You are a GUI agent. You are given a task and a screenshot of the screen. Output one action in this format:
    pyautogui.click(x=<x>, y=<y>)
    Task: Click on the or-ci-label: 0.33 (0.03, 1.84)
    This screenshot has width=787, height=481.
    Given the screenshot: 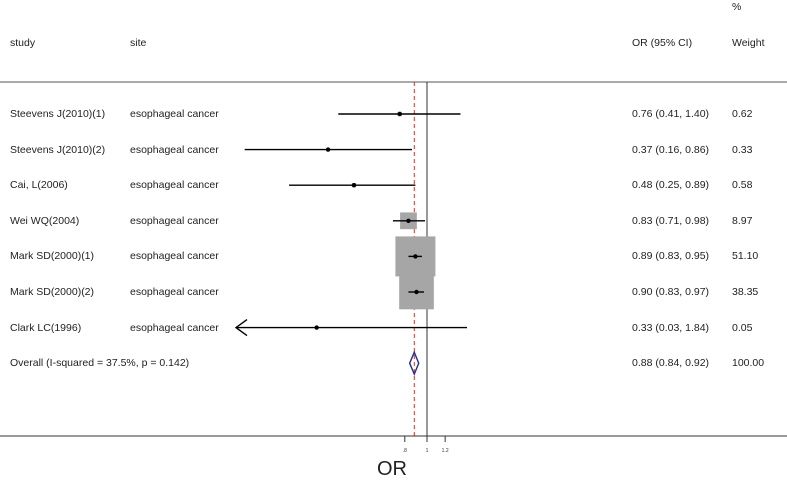 What is the action you would take?
    pyautogui.click(x=671, y=327)
    